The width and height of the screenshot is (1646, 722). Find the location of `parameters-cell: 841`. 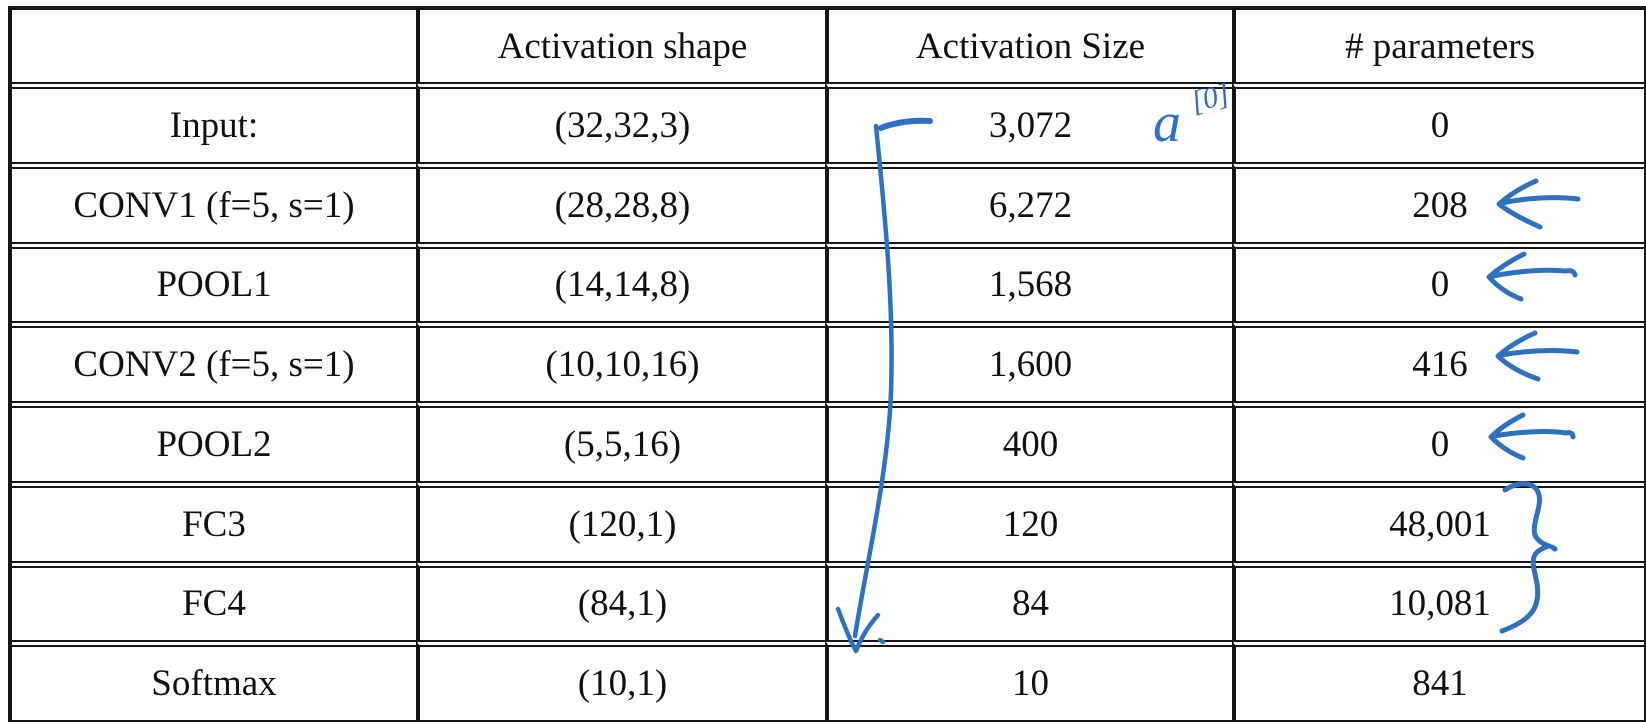

parameters-cell: 841 is located at coordinates (1438, 680).